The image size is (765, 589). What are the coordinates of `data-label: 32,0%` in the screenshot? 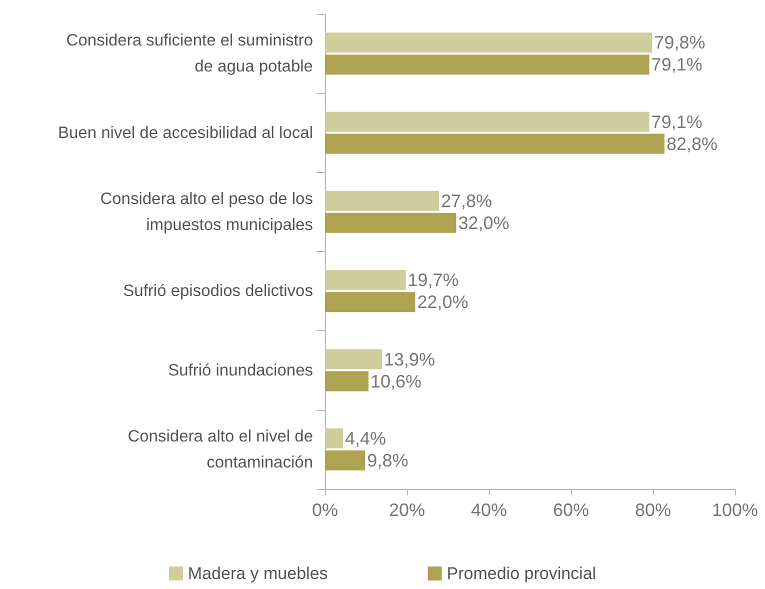 It's located at (484, 222).